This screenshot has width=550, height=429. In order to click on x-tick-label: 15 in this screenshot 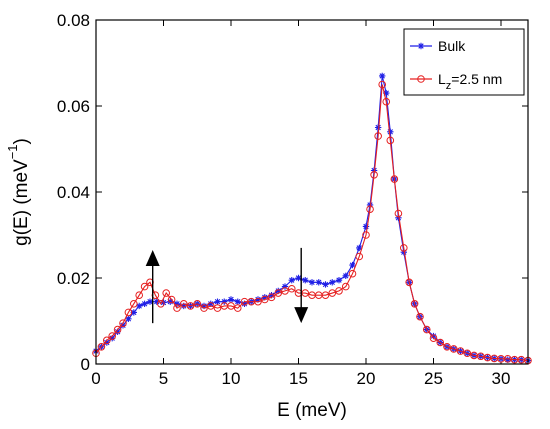, I will do `click(298, 378)`.